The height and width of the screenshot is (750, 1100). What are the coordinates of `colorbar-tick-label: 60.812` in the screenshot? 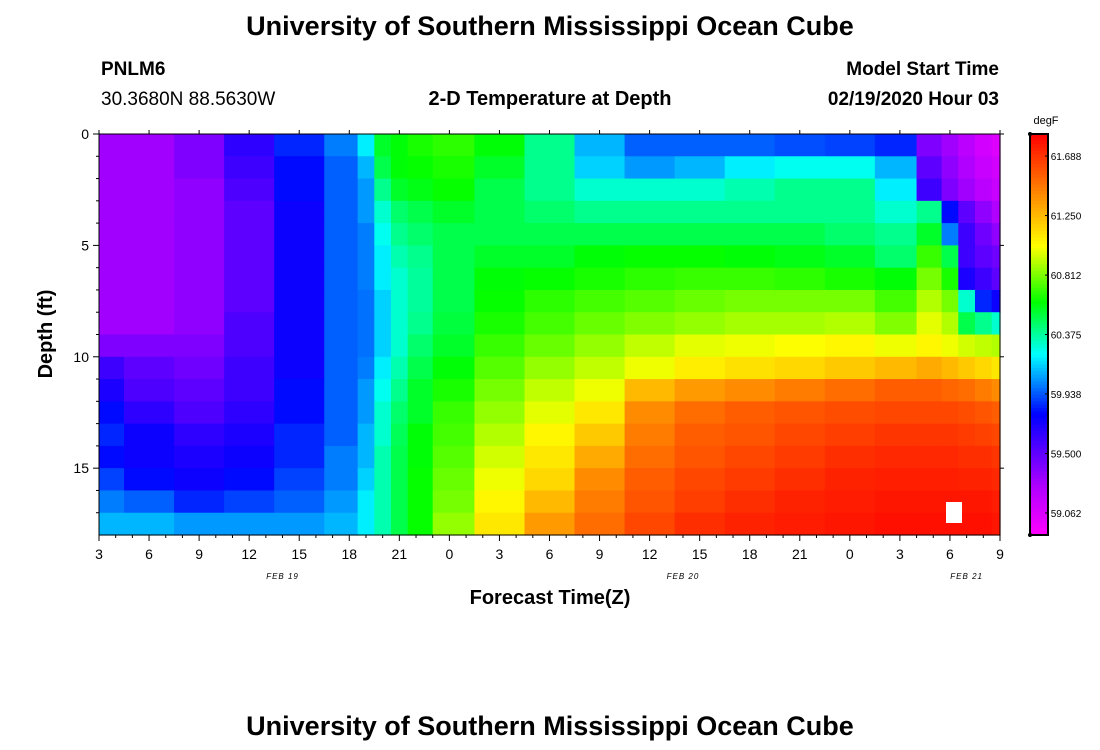 It's located at (1066, 276).